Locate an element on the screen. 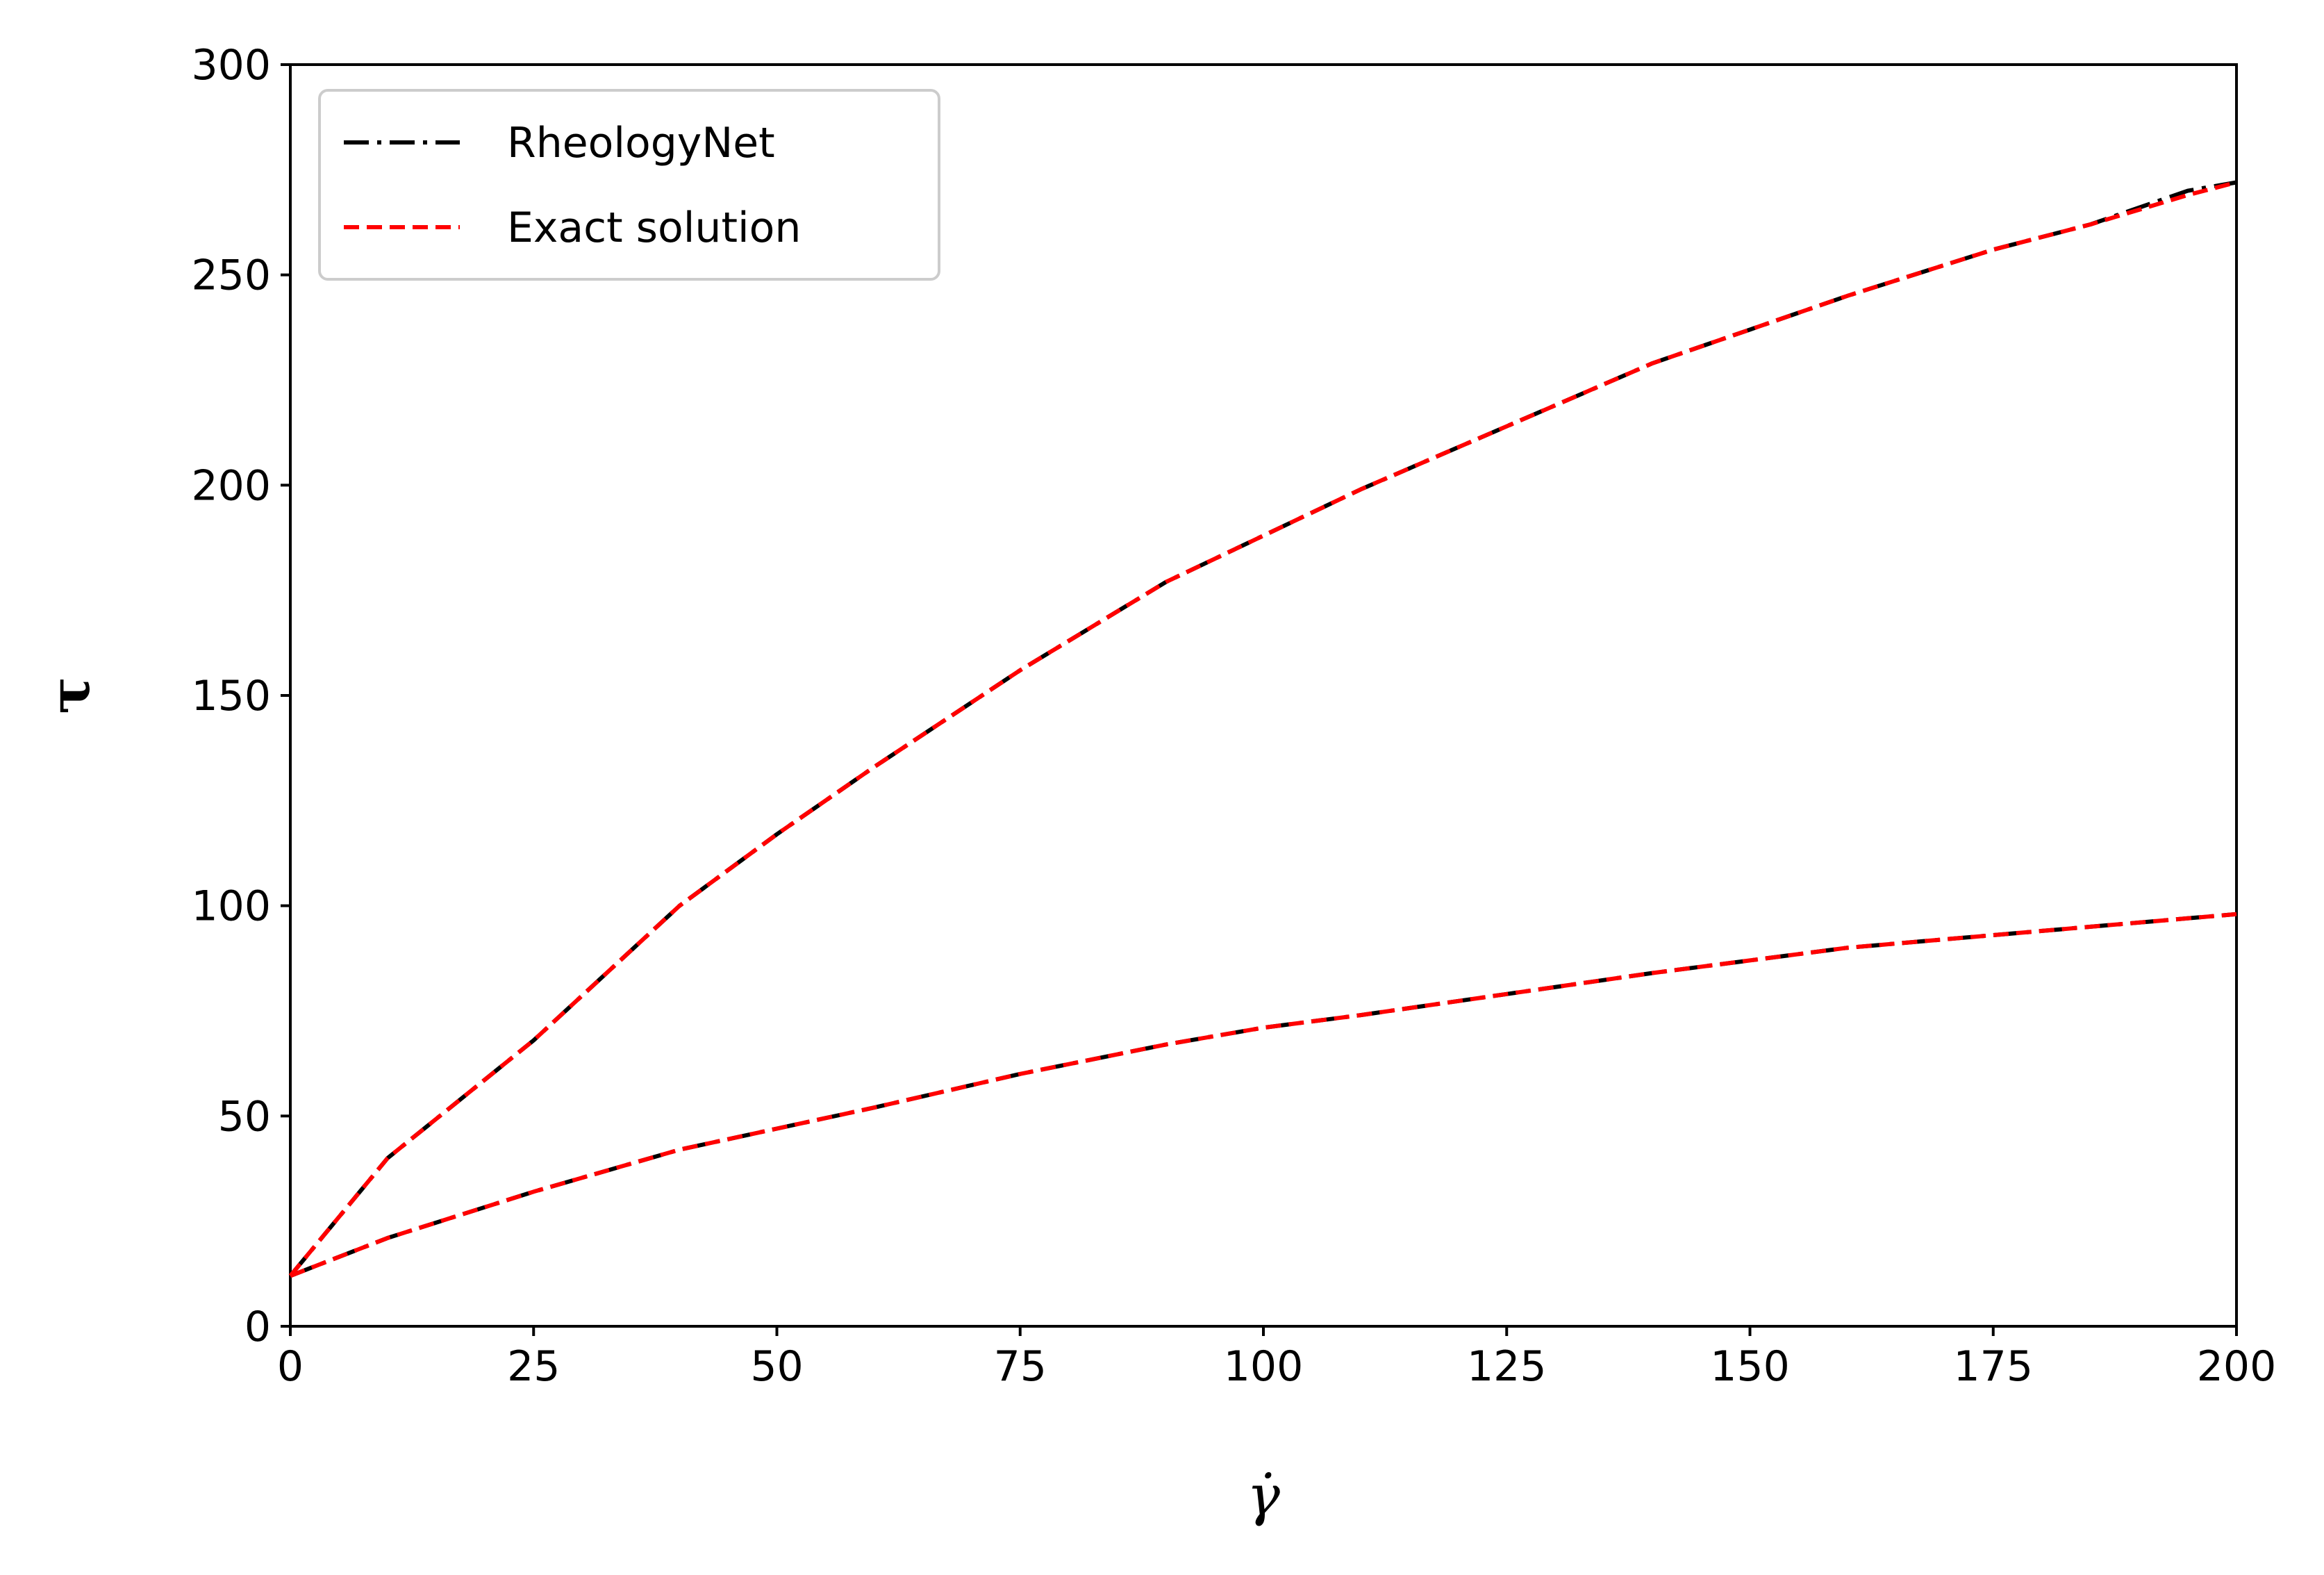  legend-label-exact-solution: Exact solution is located at coordinates (654, 228).